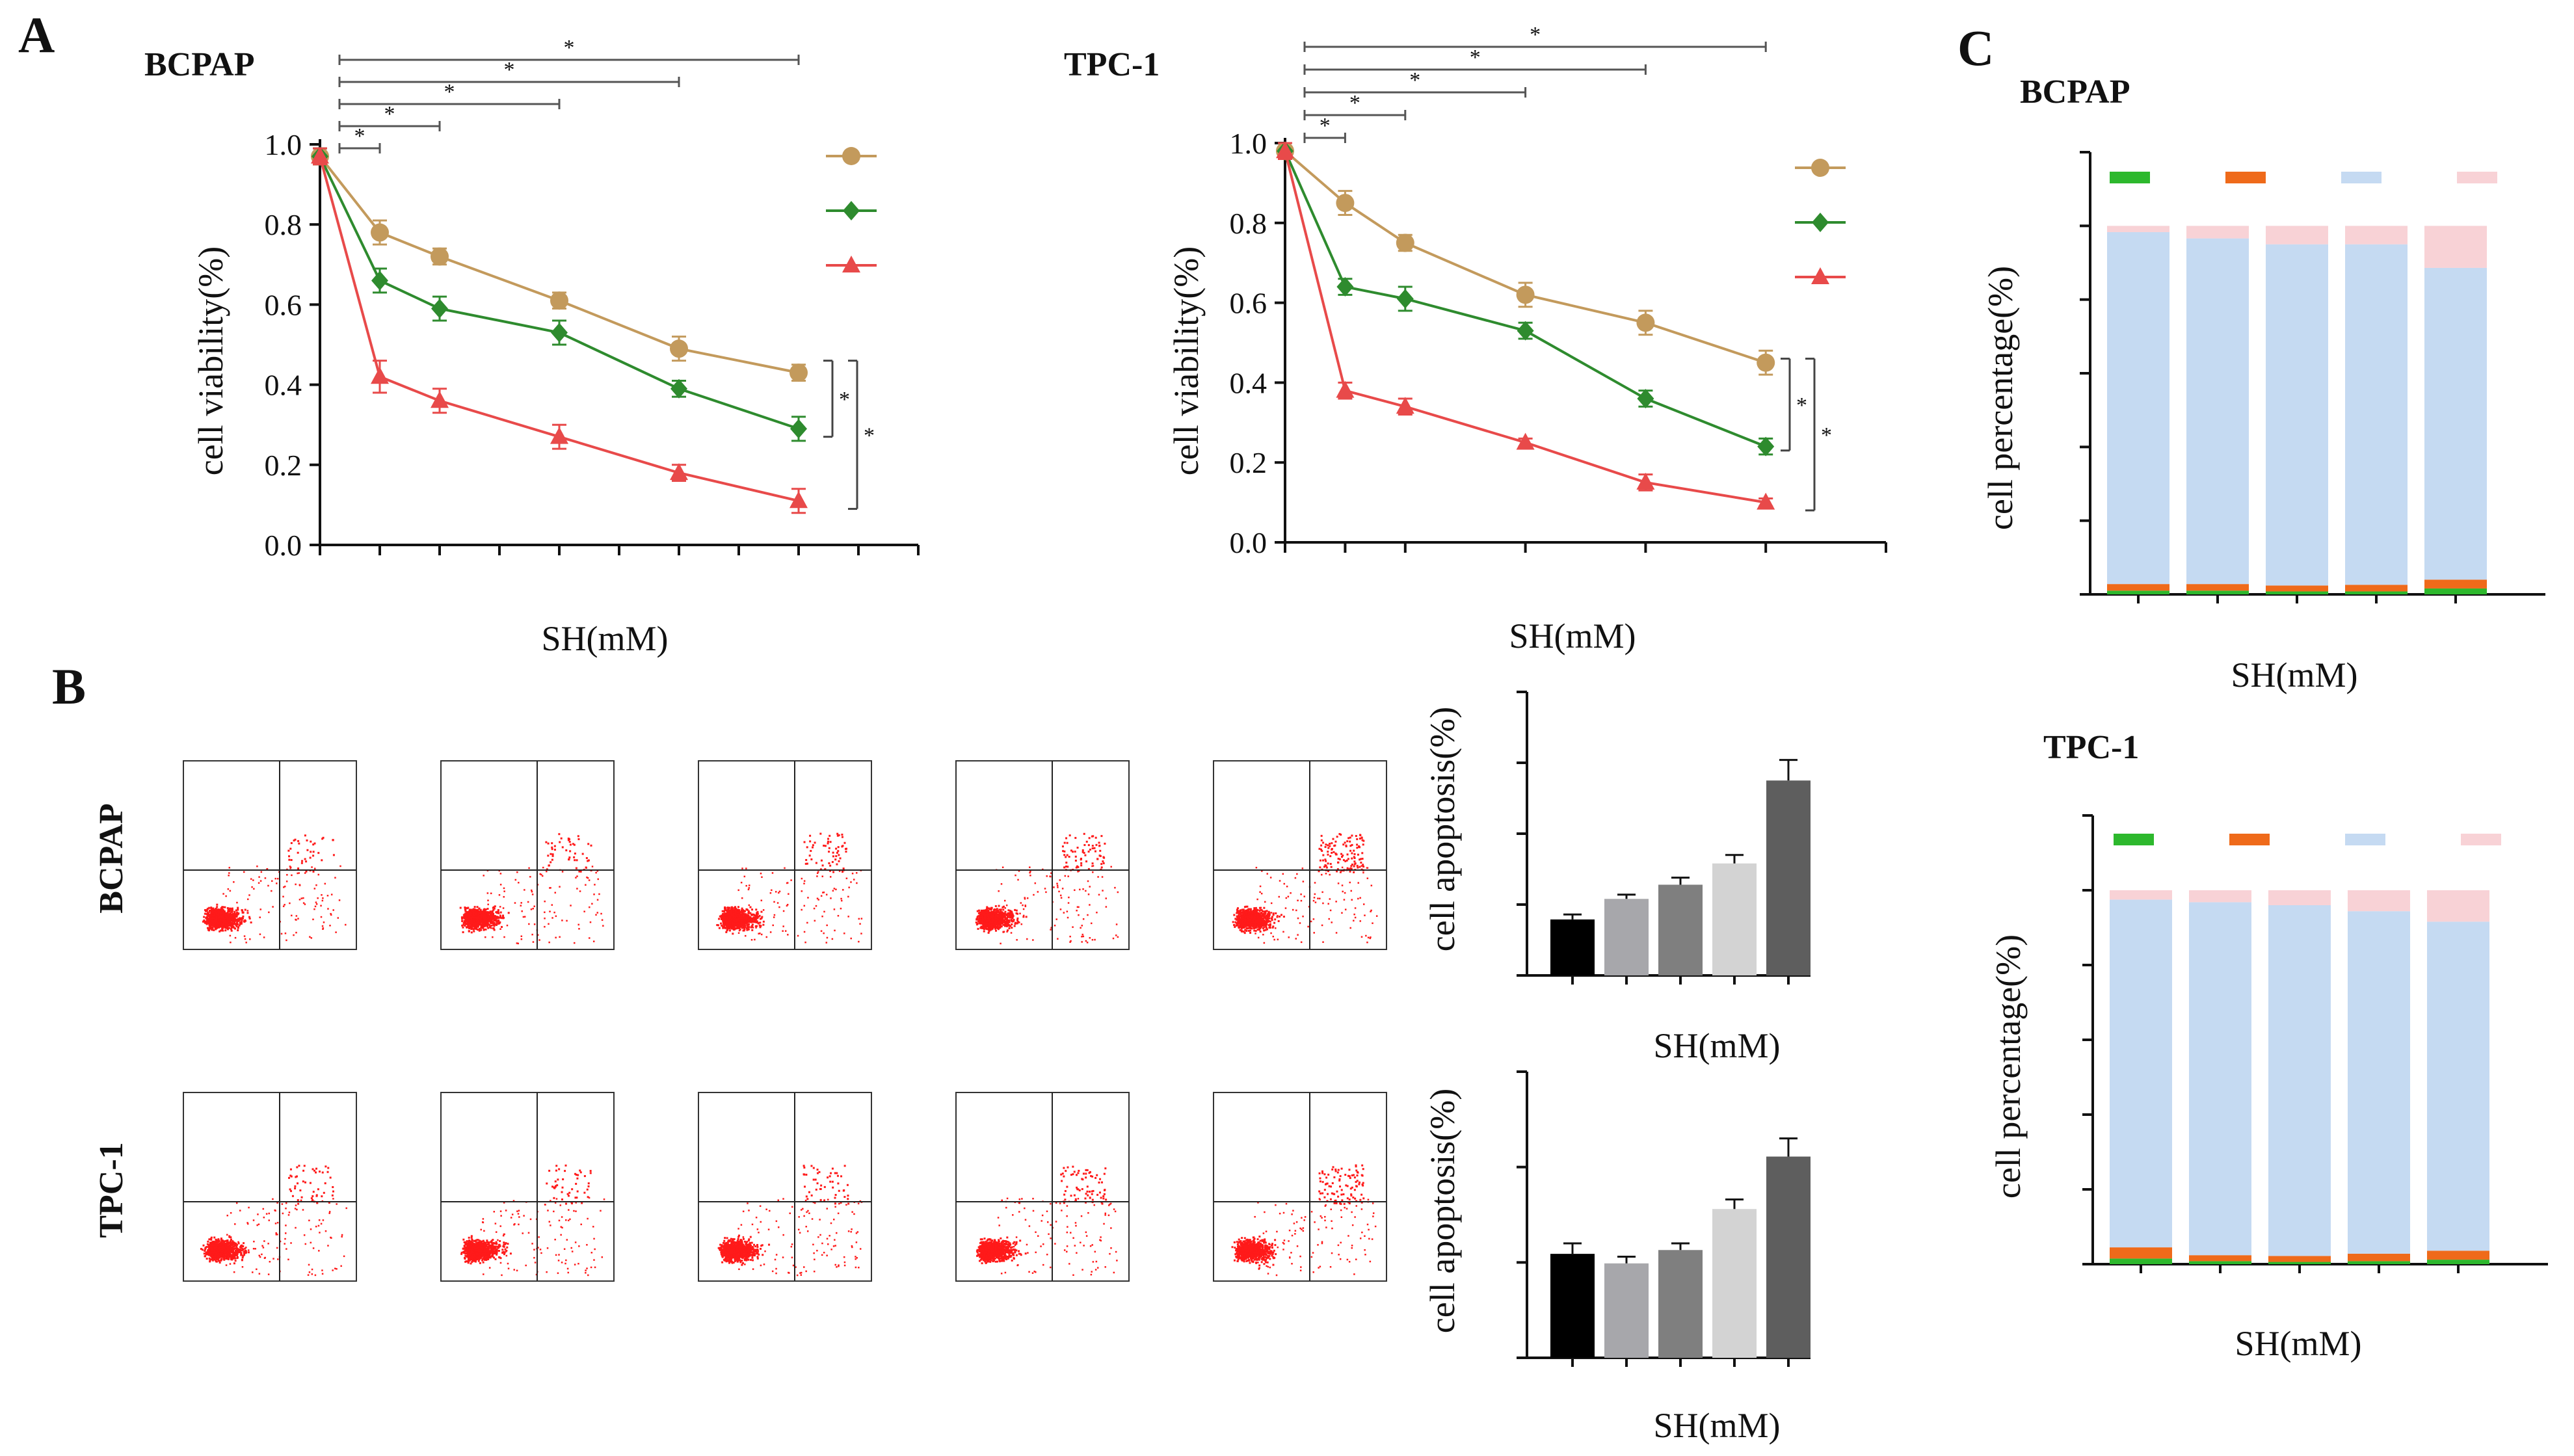 The height and width of the screenshot is (1456, 2574). I want to click on stacked-bar-chart-bcpap: BCPAP SH(mM) cell percentage(%), so click(2263, 384).